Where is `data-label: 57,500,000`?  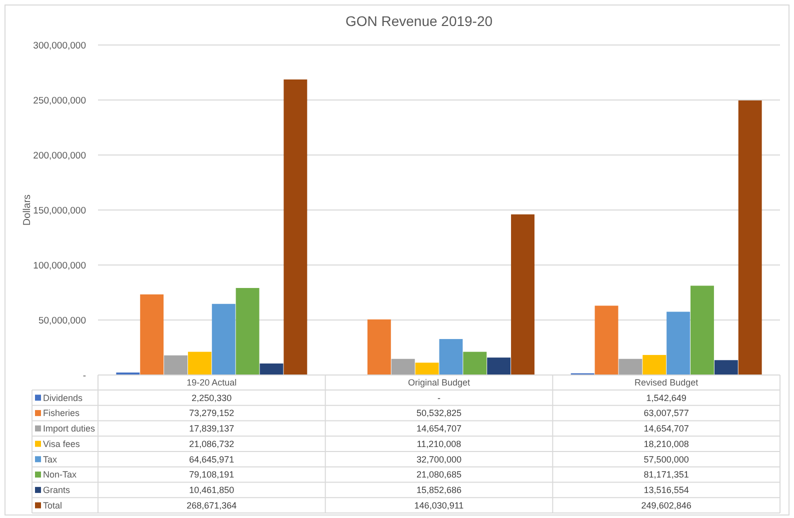
data-label: 57,500,000 is located at coordinates (666, 459).